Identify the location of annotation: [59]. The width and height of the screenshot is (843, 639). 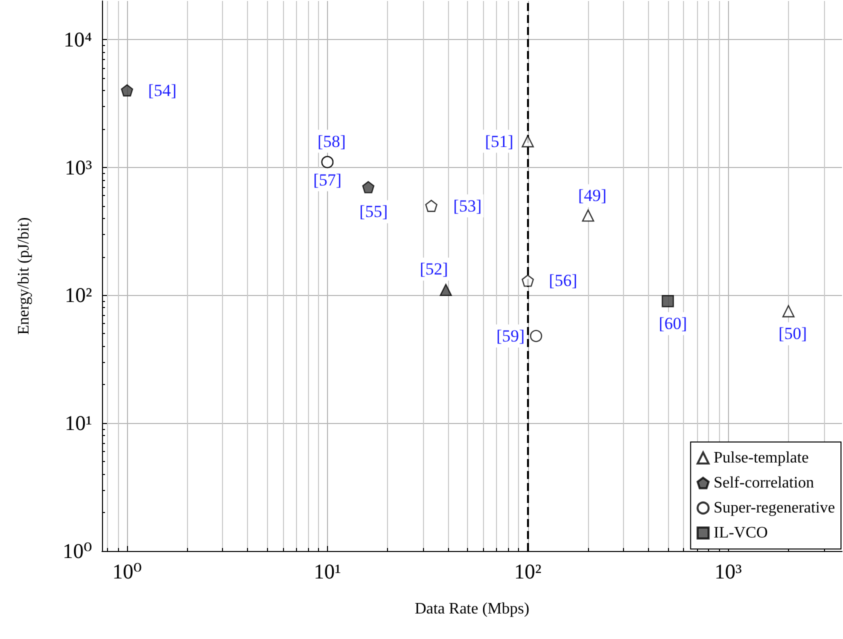
(510, 336).